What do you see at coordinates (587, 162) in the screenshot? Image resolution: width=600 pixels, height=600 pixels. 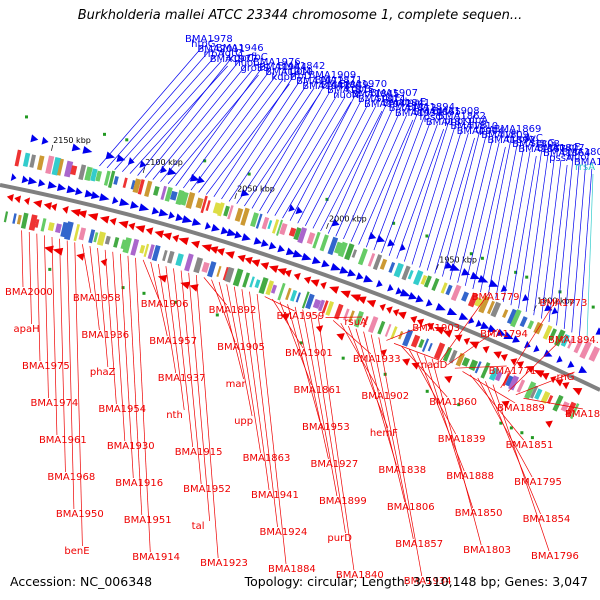 I see `gene-label: BMA1798` at bounding box center [587, 162].